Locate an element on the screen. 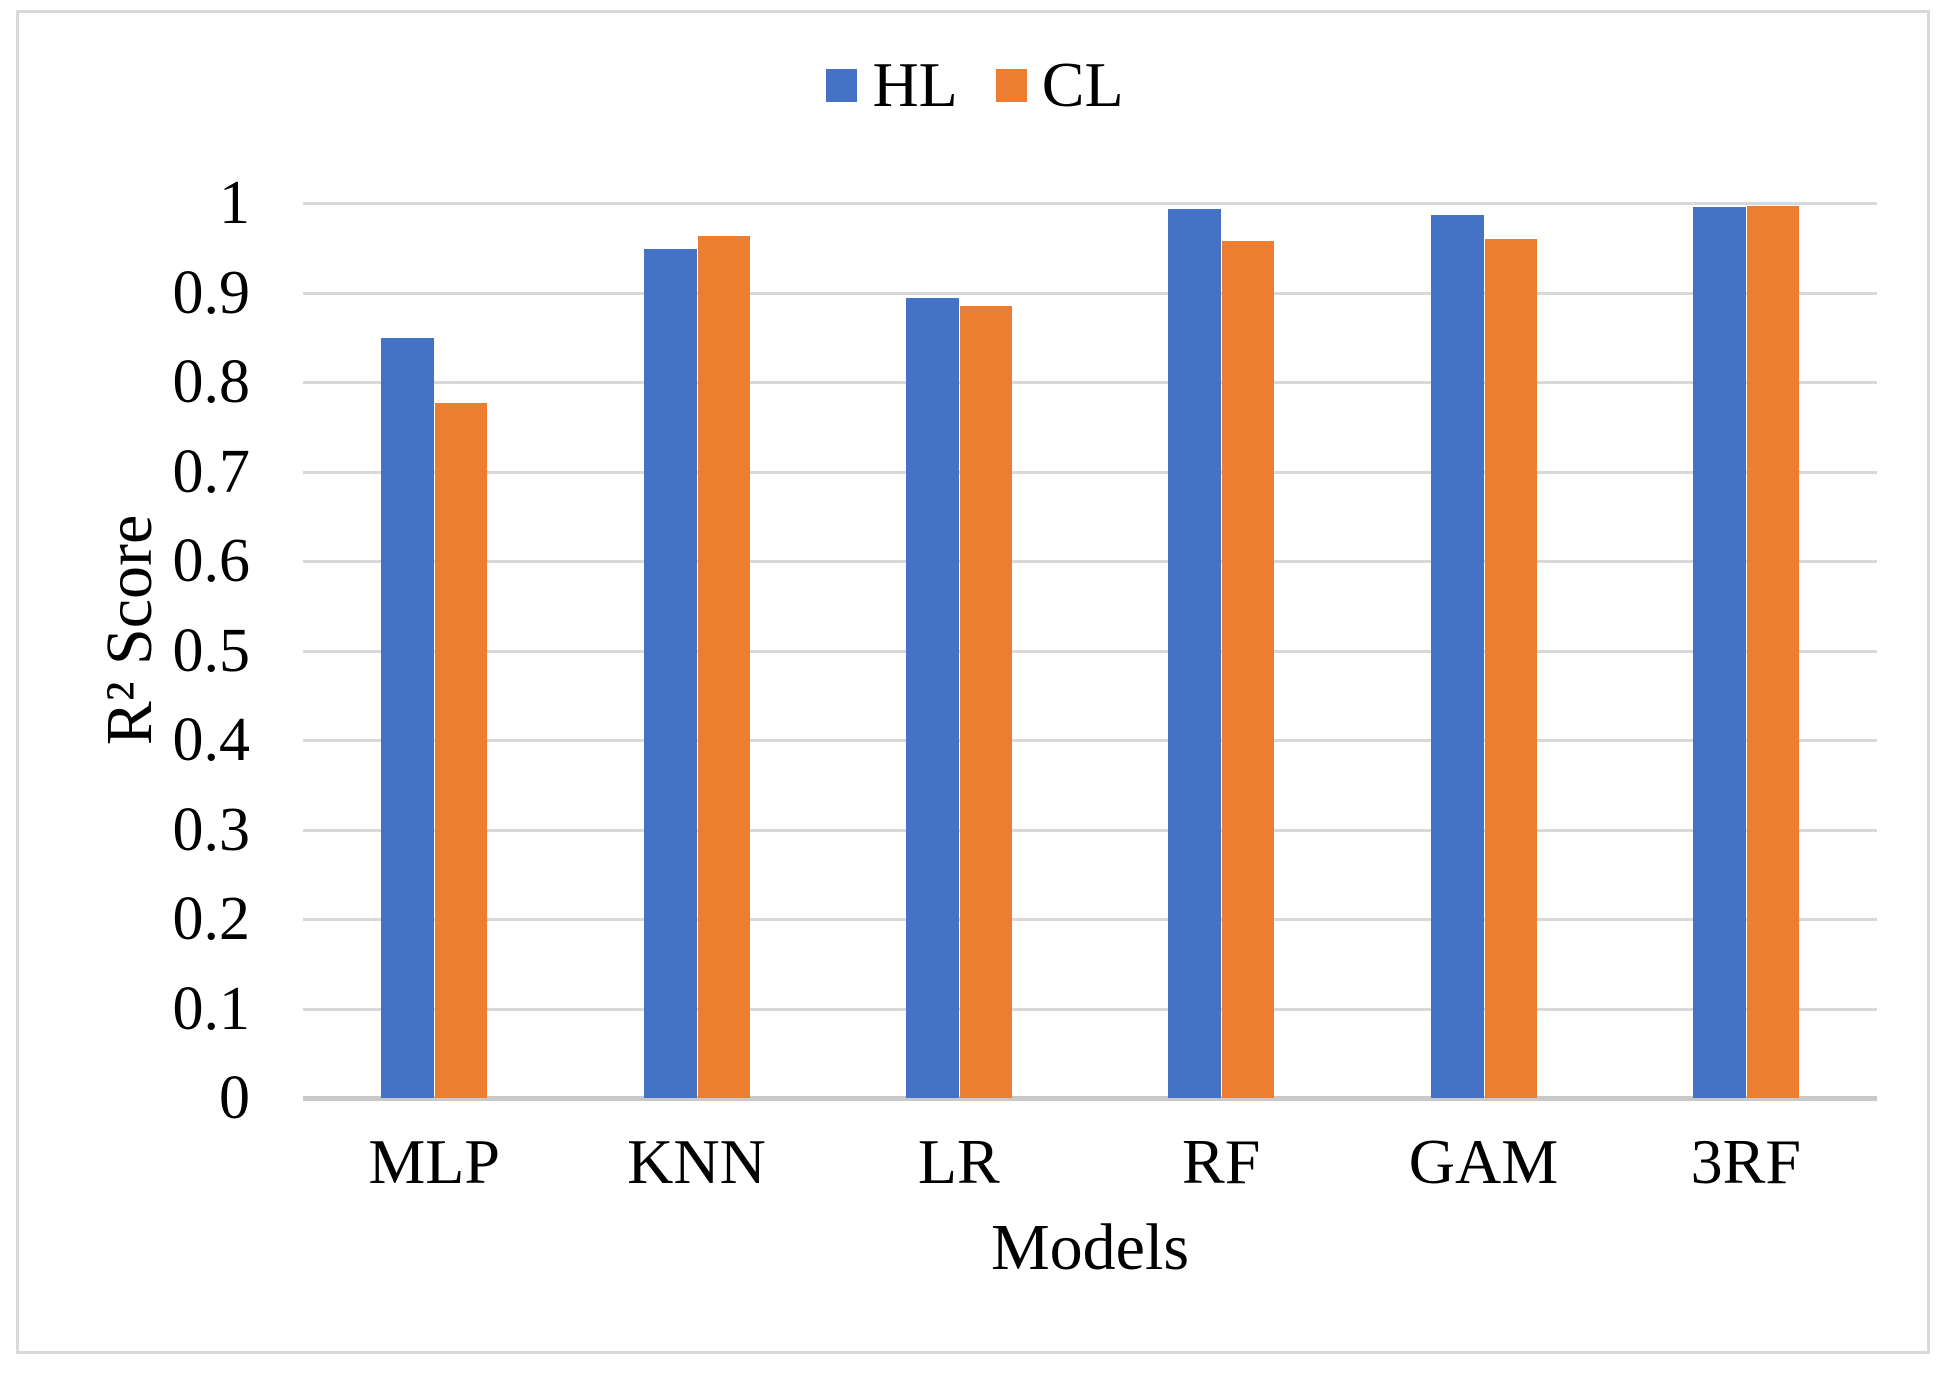 The width and height of the screenshot is (1950, 1375). legend-label: CL is located at coordinates (1082, 84).